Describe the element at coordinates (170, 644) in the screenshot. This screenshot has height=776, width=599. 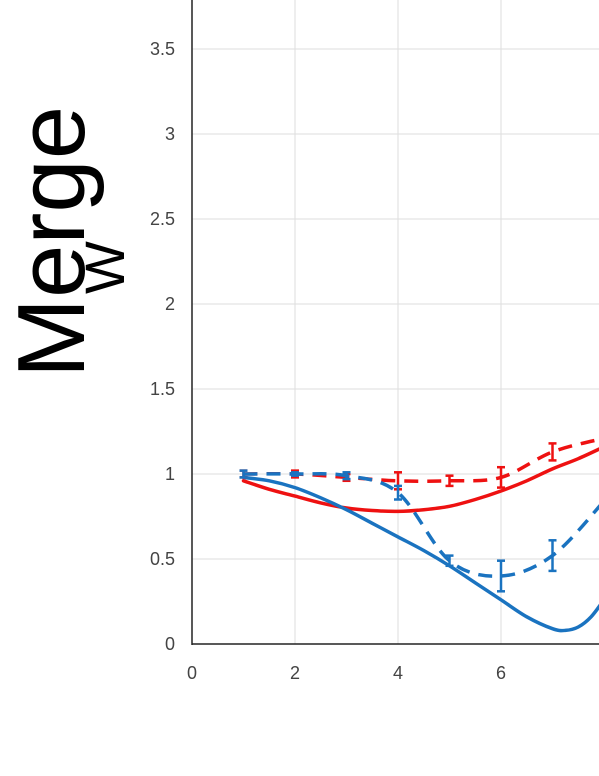
I see `y-tick-label: 0` at that location.